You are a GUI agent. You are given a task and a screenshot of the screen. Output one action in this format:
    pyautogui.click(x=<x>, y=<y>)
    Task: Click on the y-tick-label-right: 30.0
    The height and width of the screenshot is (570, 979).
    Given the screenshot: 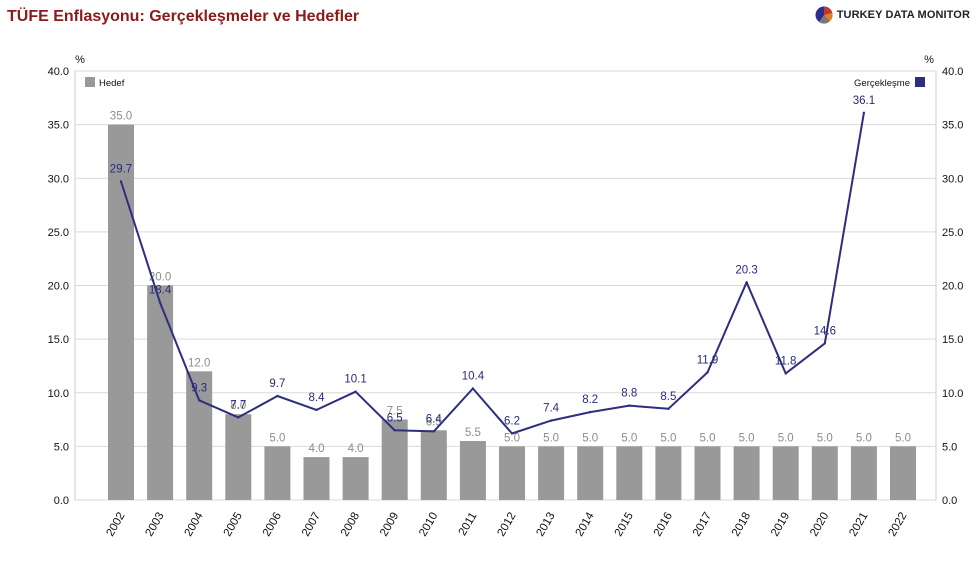 What is the action you would take?
    pyautogui.click(x=952, y=179)
    